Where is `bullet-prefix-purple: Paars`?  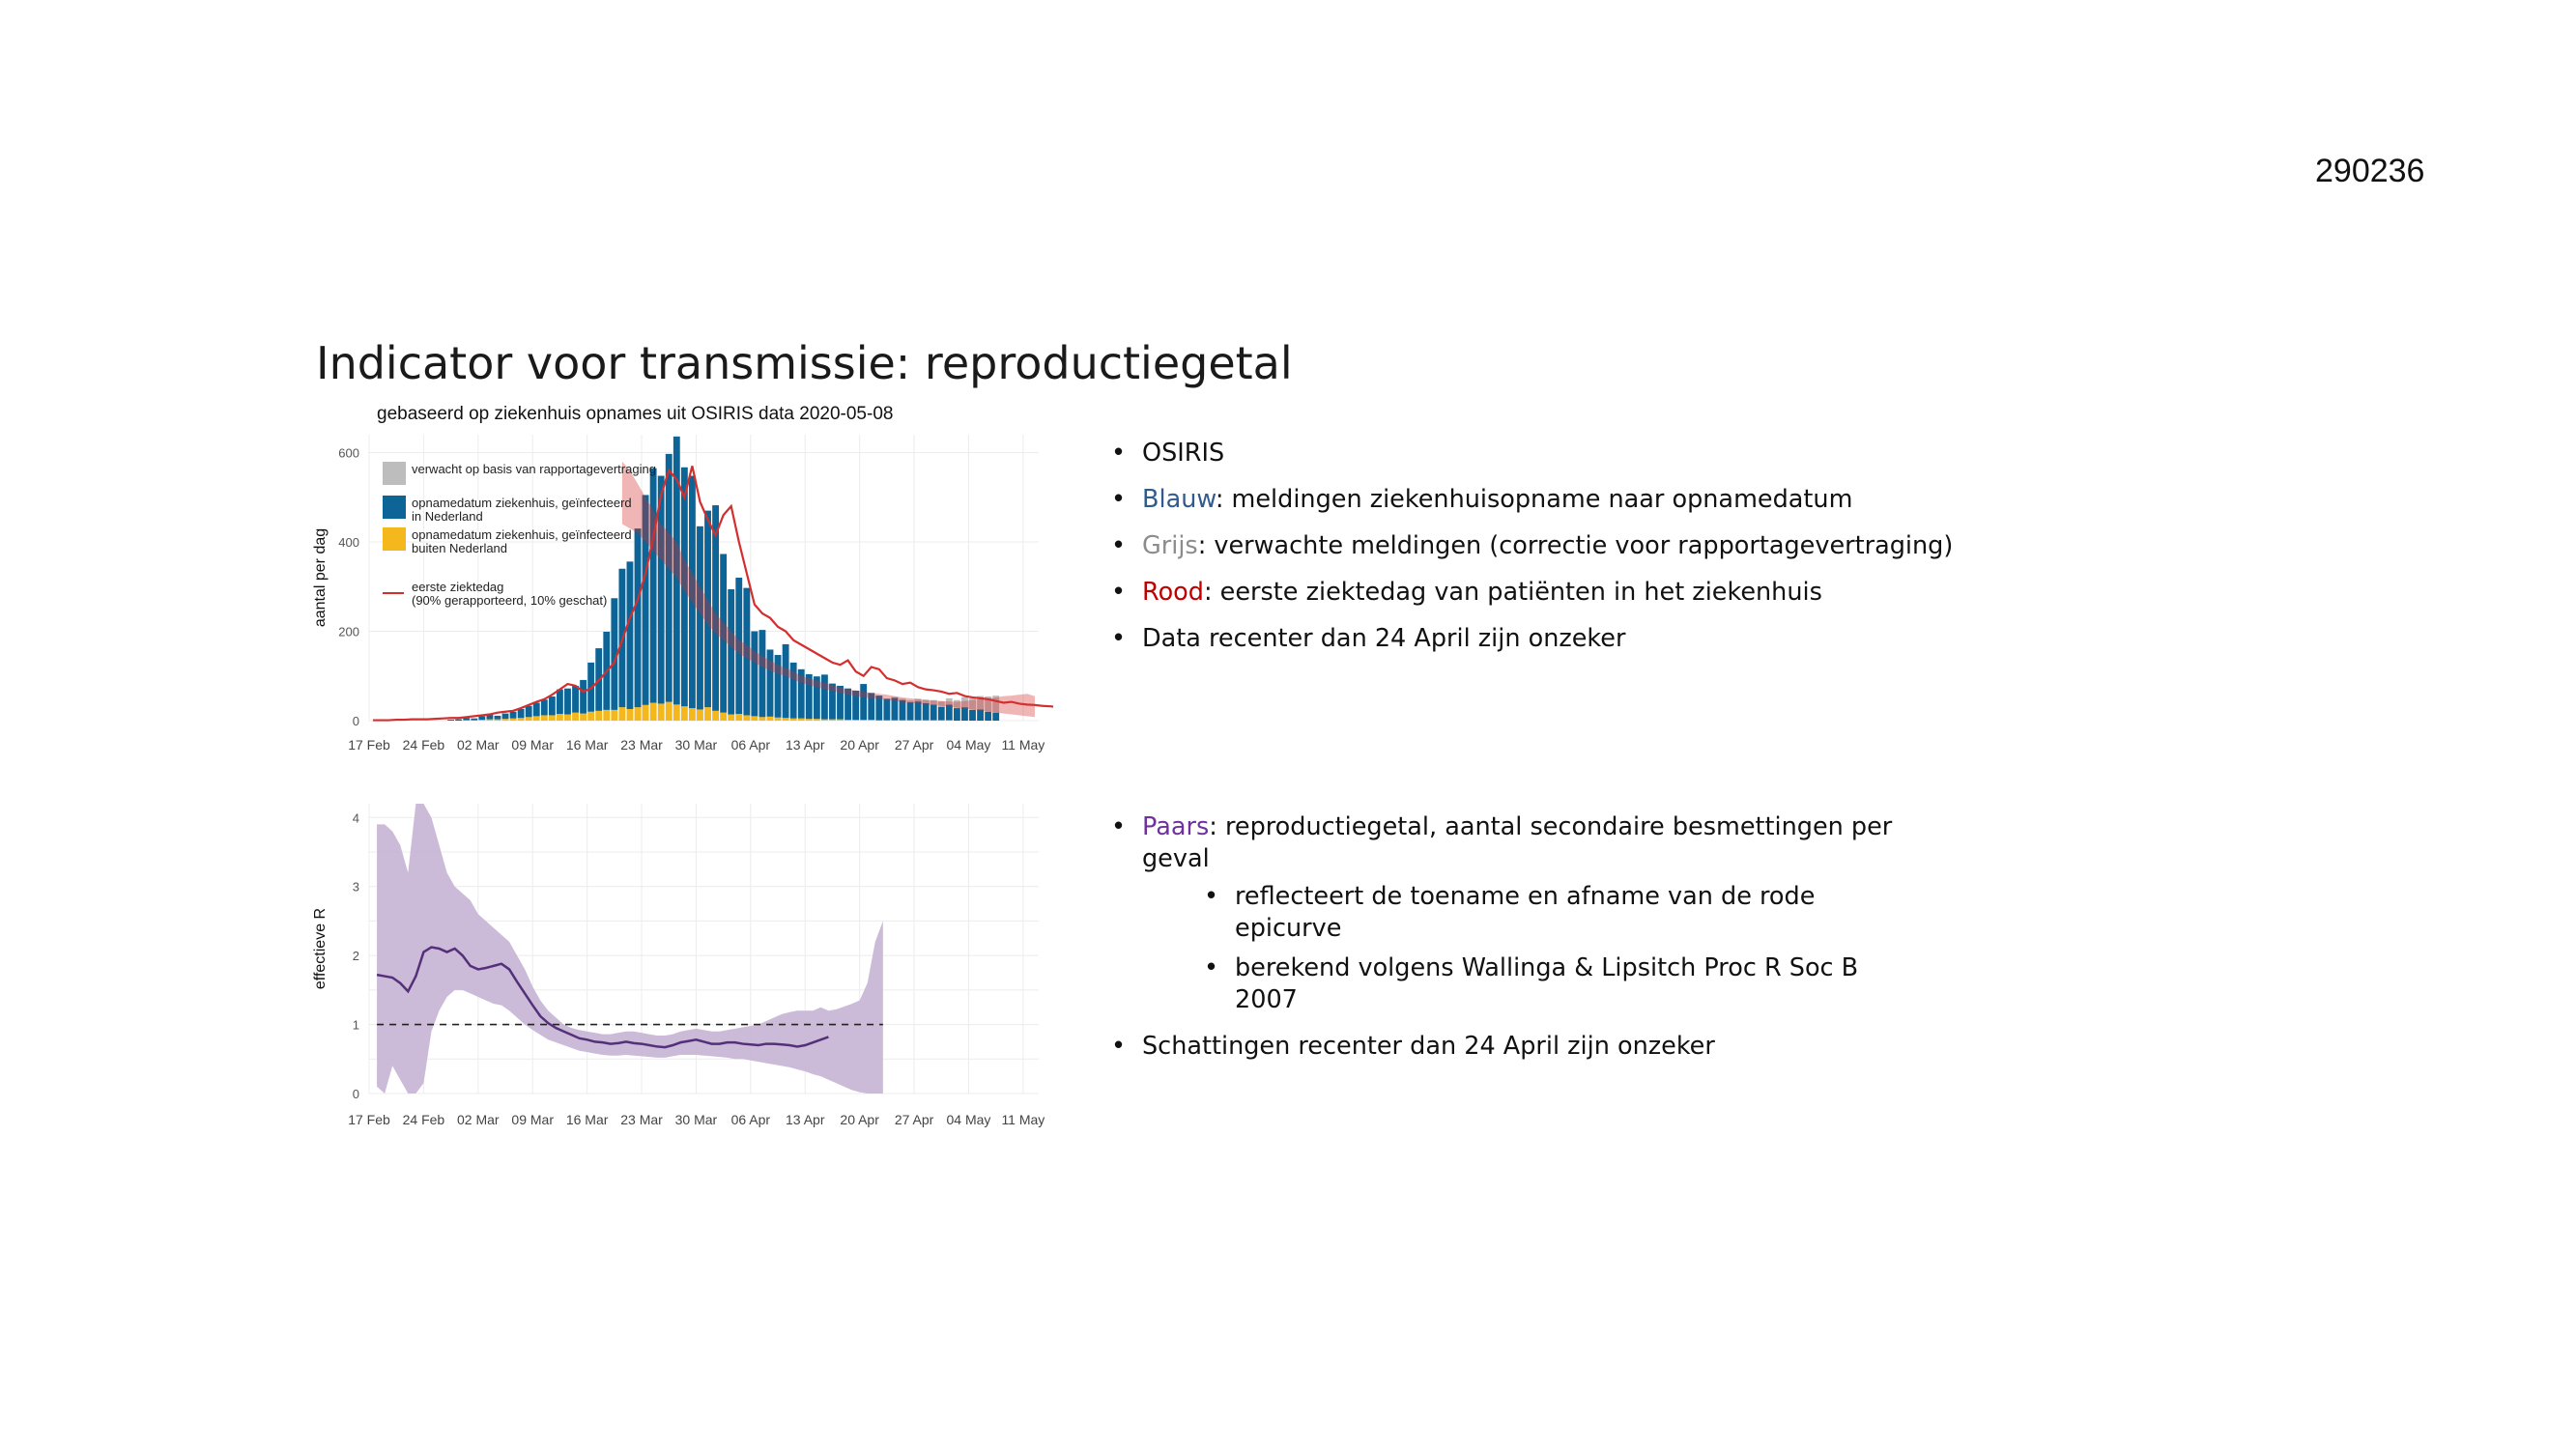
bullet-prefix-purple: Paars is located at coordinates (1176, 826).